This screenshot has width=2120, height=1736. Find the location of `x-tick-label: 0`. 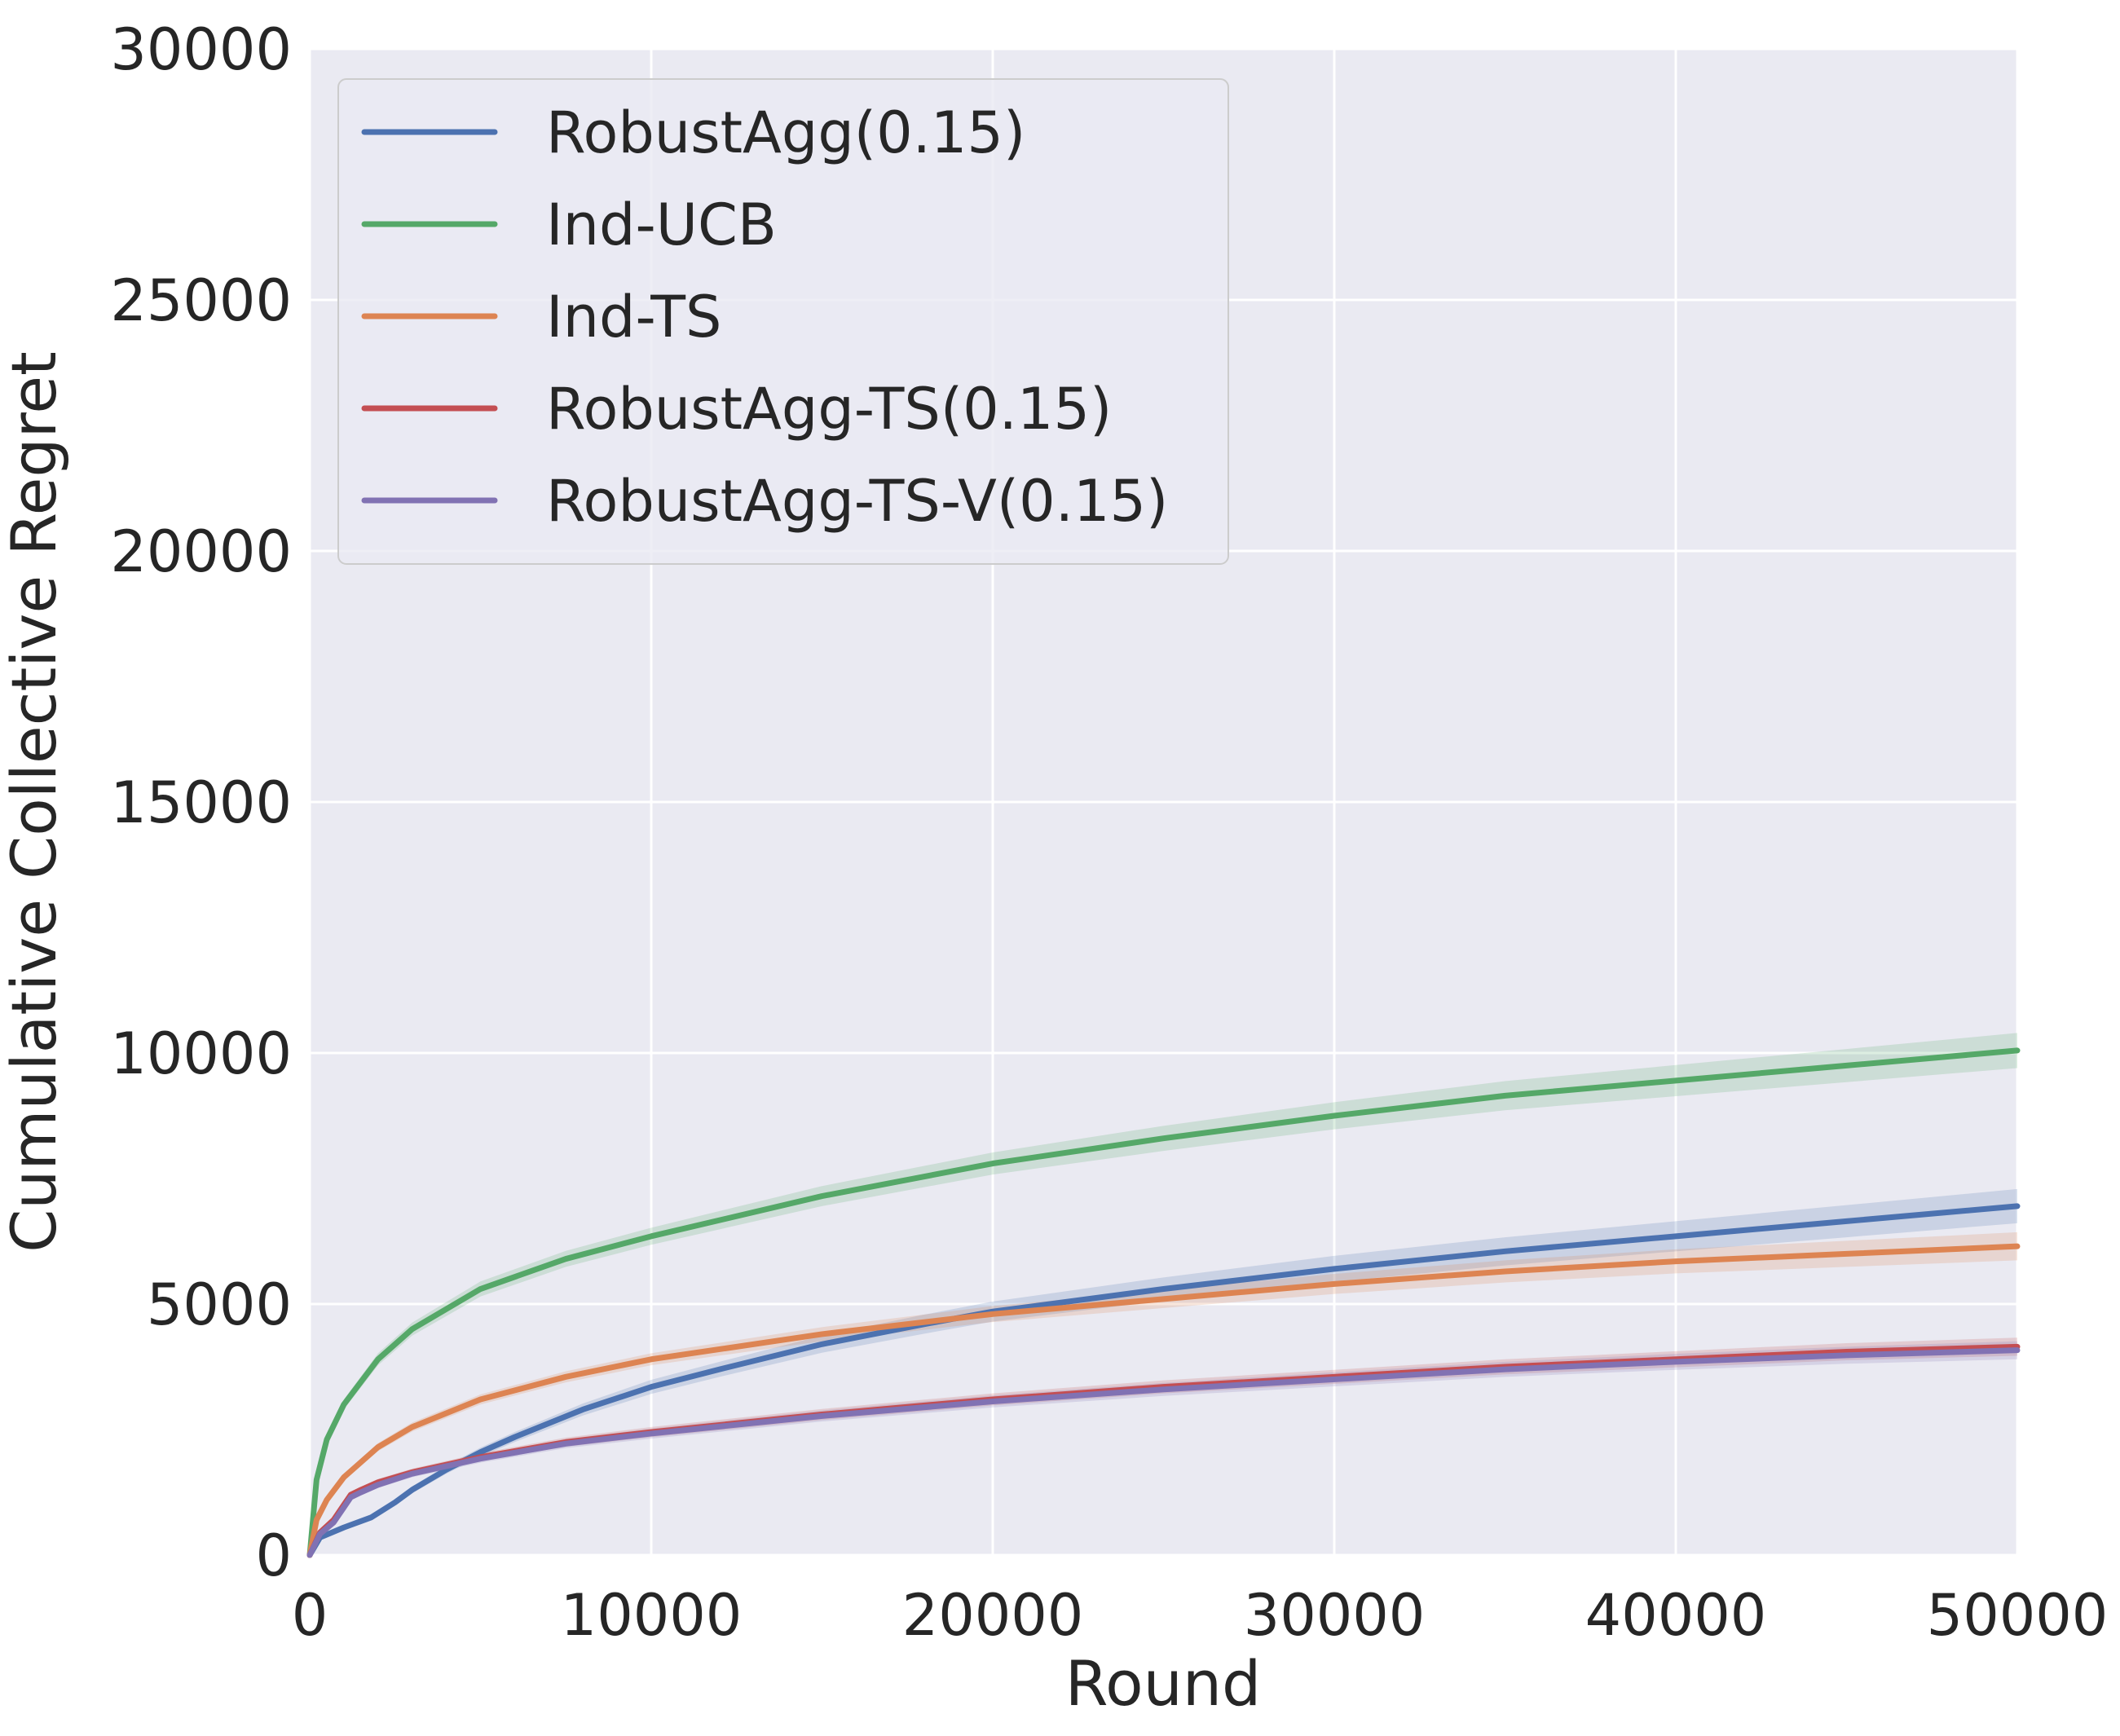

x-tick-label: 0 is located at coordinates (310, 1615).